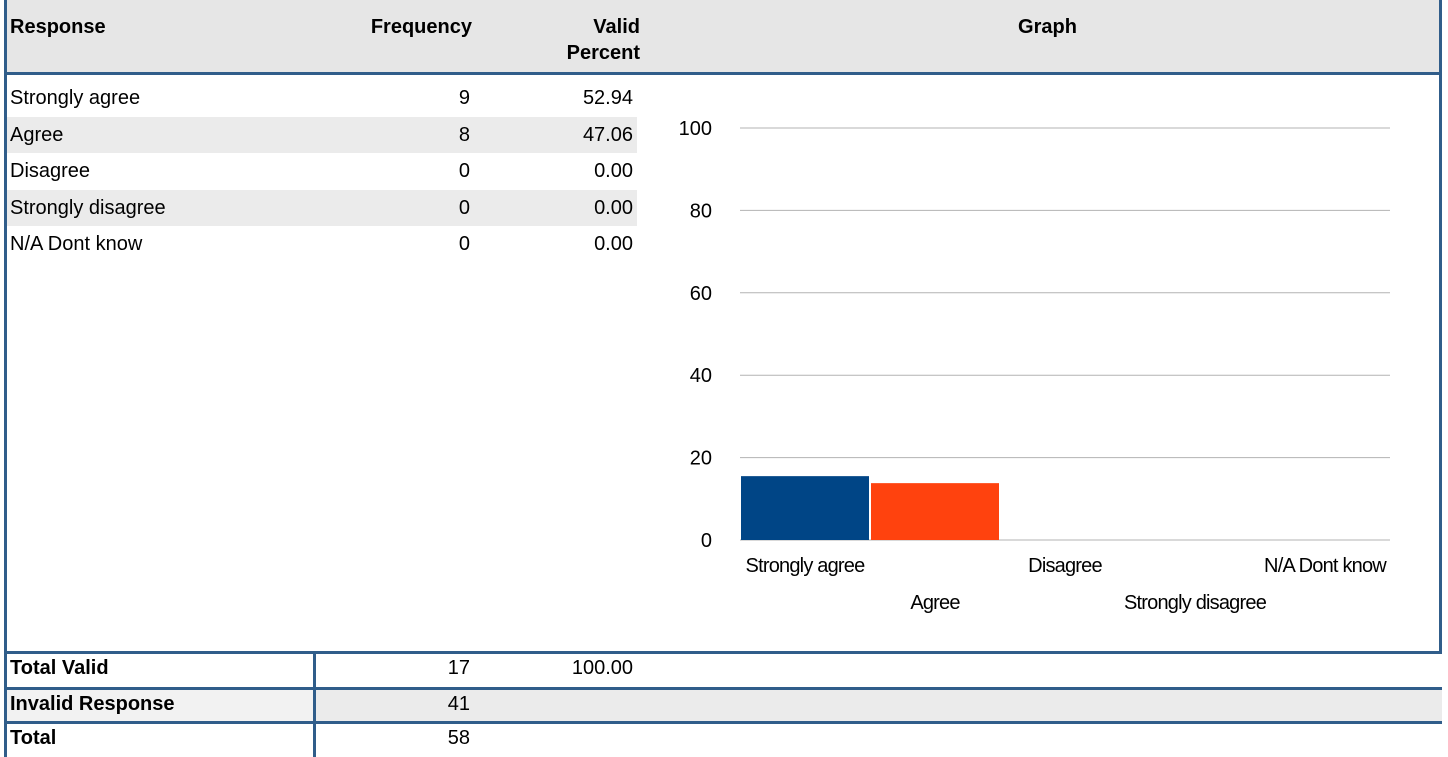 This screenshot has width=1448, height=757. I want to click on footer-label: Total Valid, so click(59, 668).